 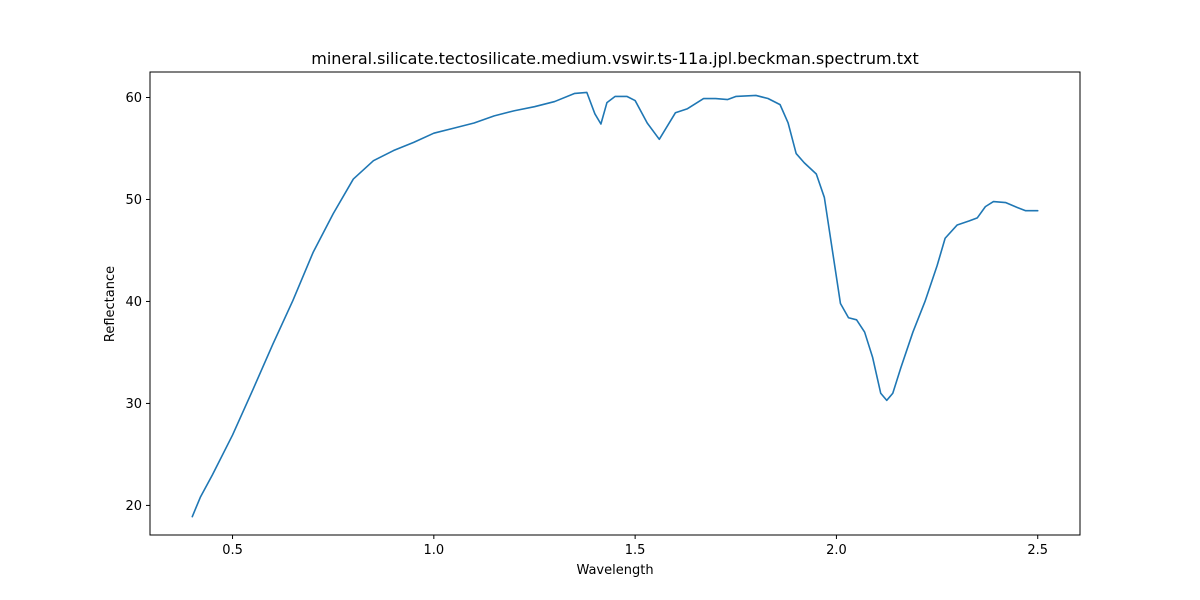 I want to click on y-axis: 20 30 40 50 60, so click(x=137, y=302).